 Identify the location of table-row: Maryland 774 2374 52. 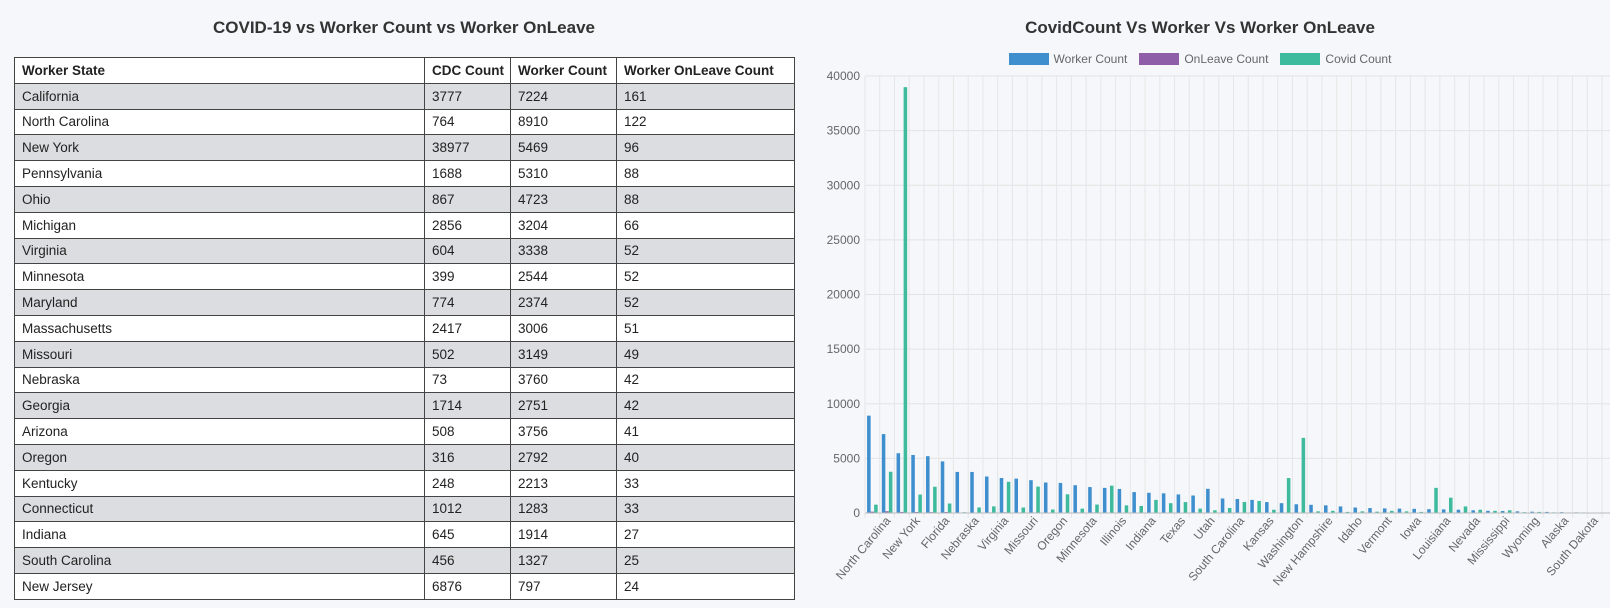
(404, 302).